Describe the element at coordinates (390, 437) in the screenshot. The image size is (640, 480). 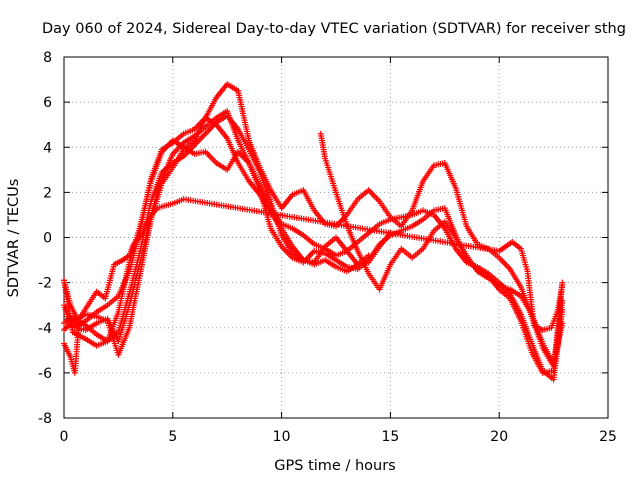
I see `x-tick-label: 15` at that location.